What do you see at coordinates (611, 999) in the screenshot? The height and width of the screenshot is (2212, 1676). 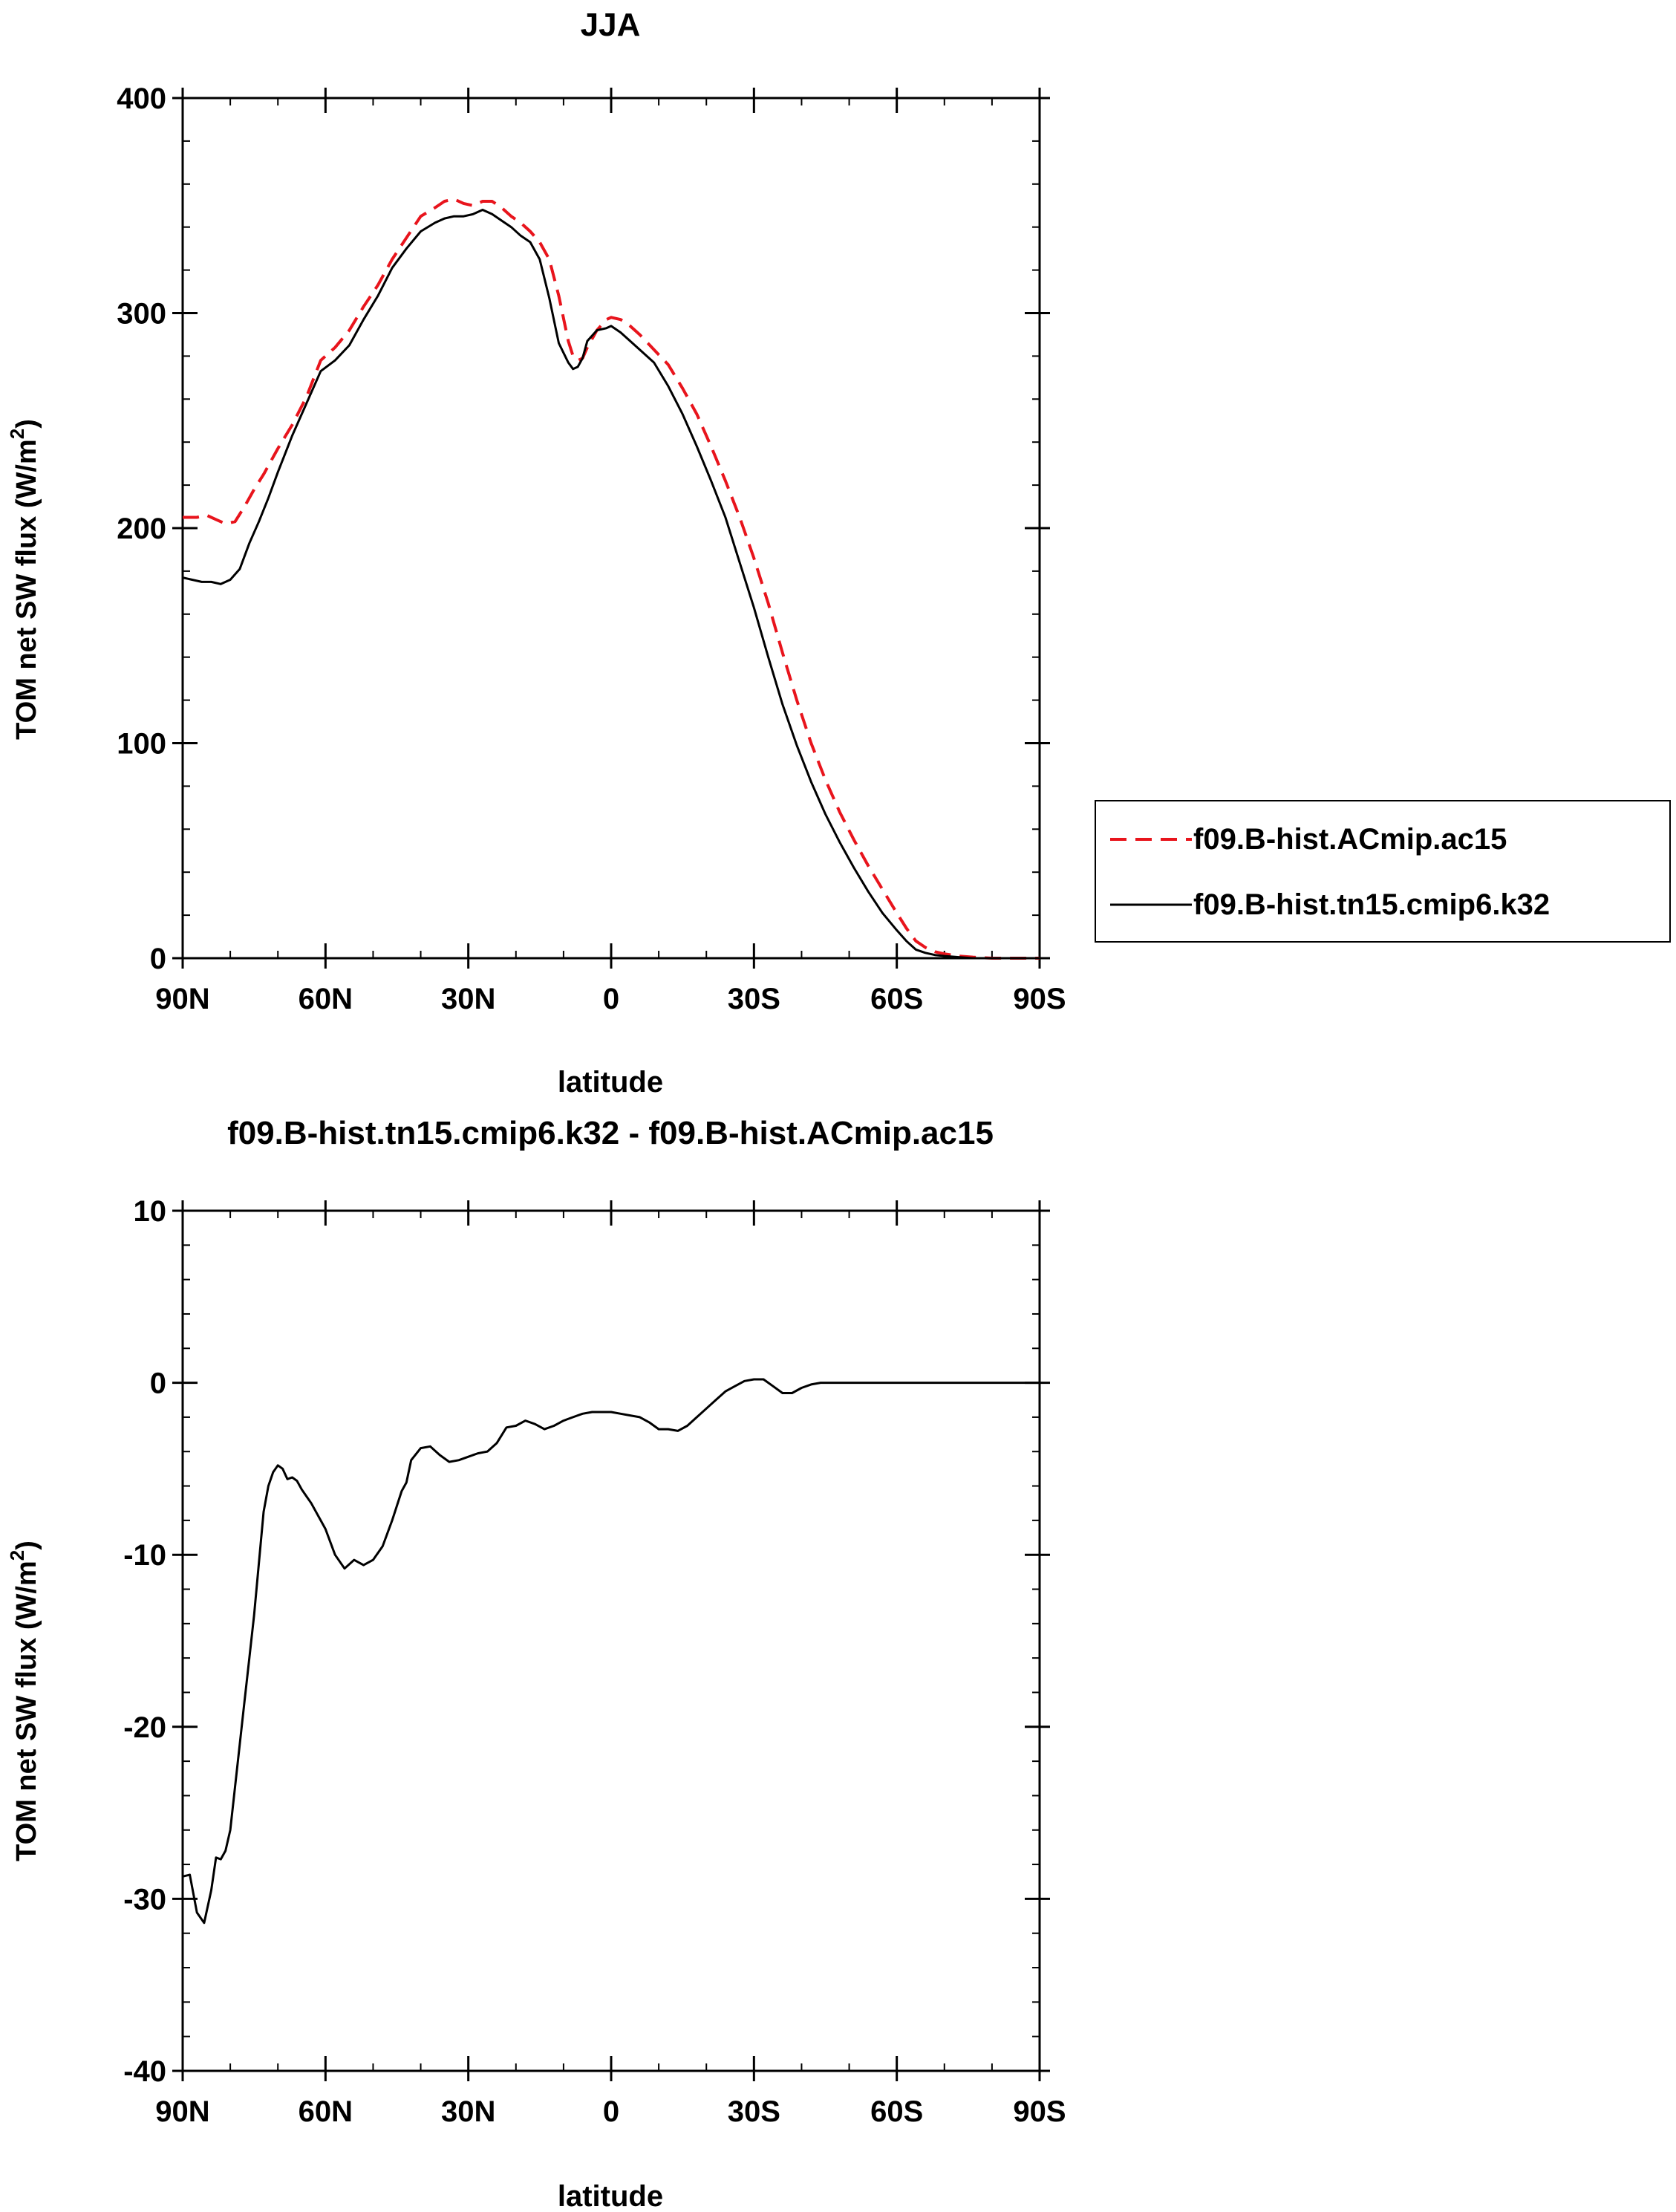 I see `top-x-tick-label: 0` at bounding box center [611, 999].